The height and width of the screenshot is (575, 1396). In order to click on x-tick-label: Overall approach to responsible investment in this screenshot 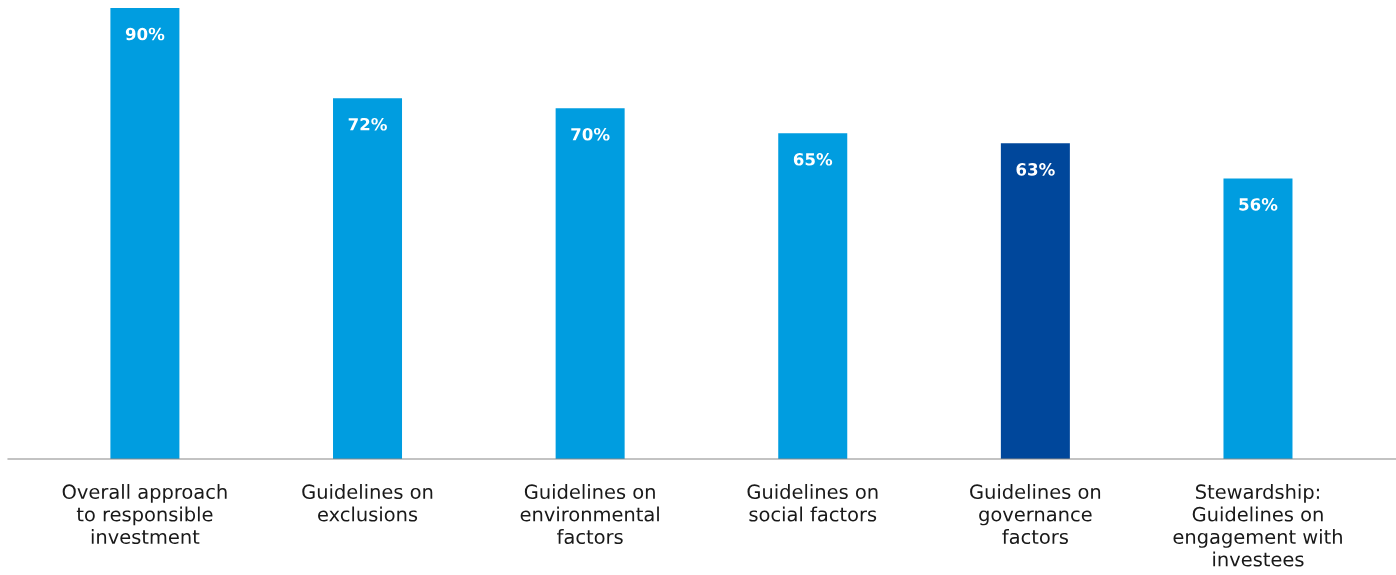, I will do `click(144, 514)`.